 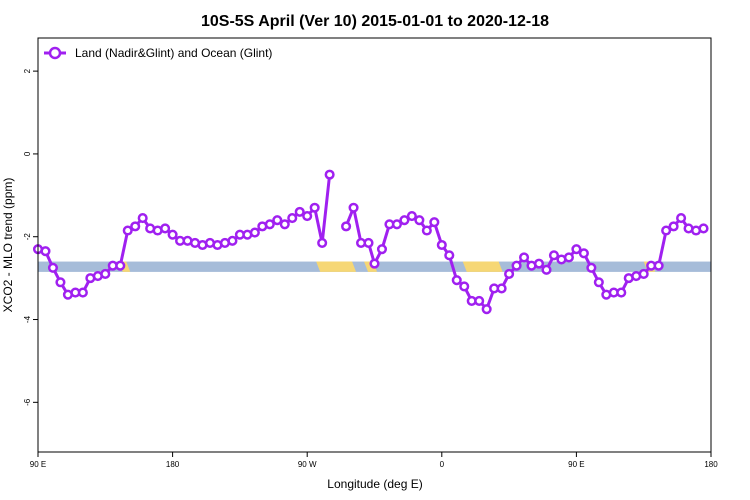 What do you see at coordinates (374, 484) in the screenshot?
I see `x-axis-label: Longitude (deg E)` at bounding box center [374, 484].